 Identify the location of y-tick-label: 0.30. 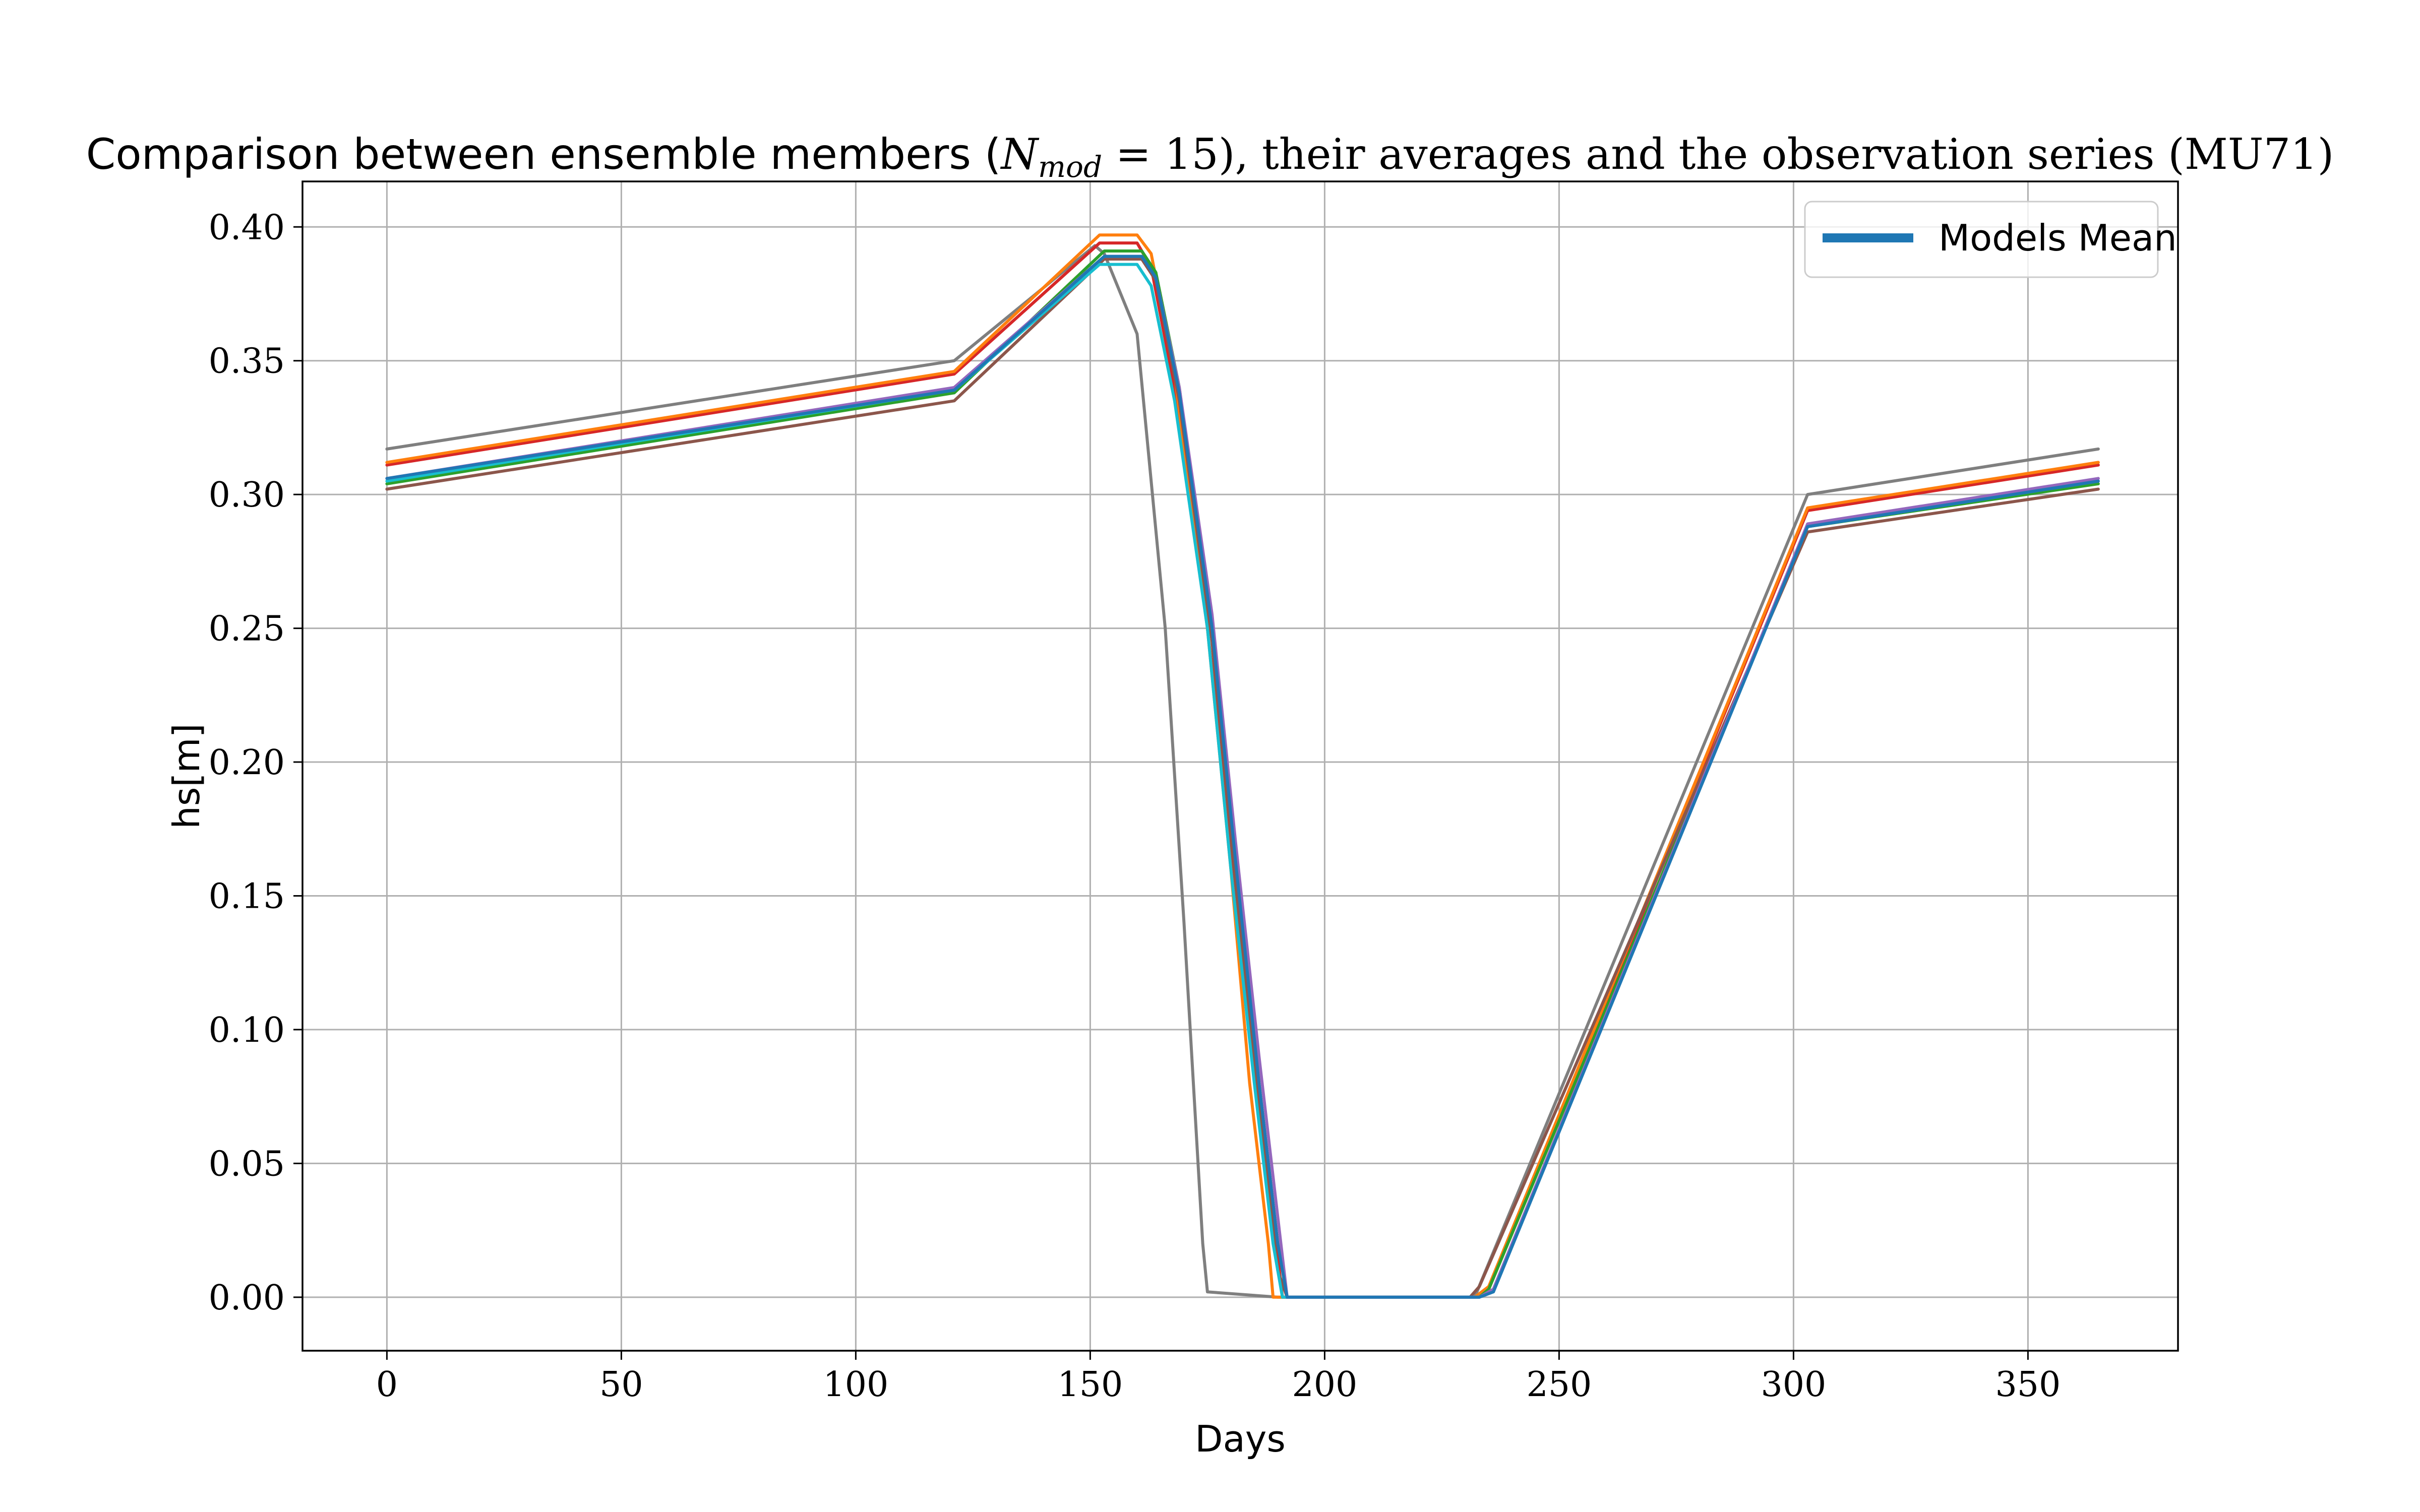
(247, 495).